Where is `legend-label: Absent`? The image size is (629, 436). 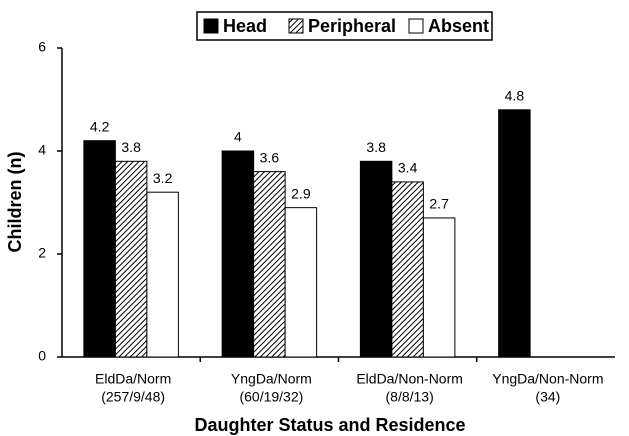
legend-label: Absent is located at coordinates (458, 26).